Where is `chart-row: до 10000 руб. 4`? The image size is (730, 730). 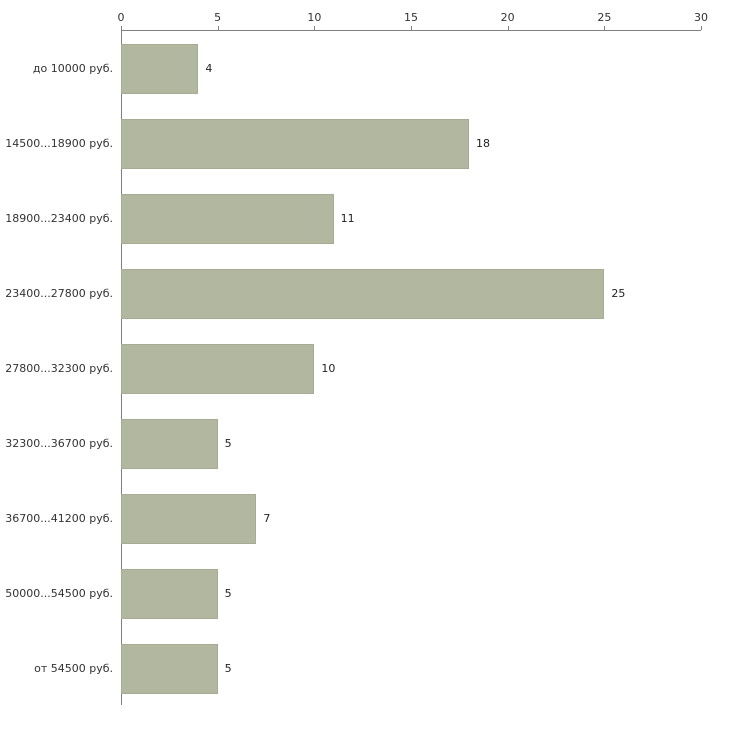 chart-row: до 10000 руб. 4 is located at coordinates (365, 68).